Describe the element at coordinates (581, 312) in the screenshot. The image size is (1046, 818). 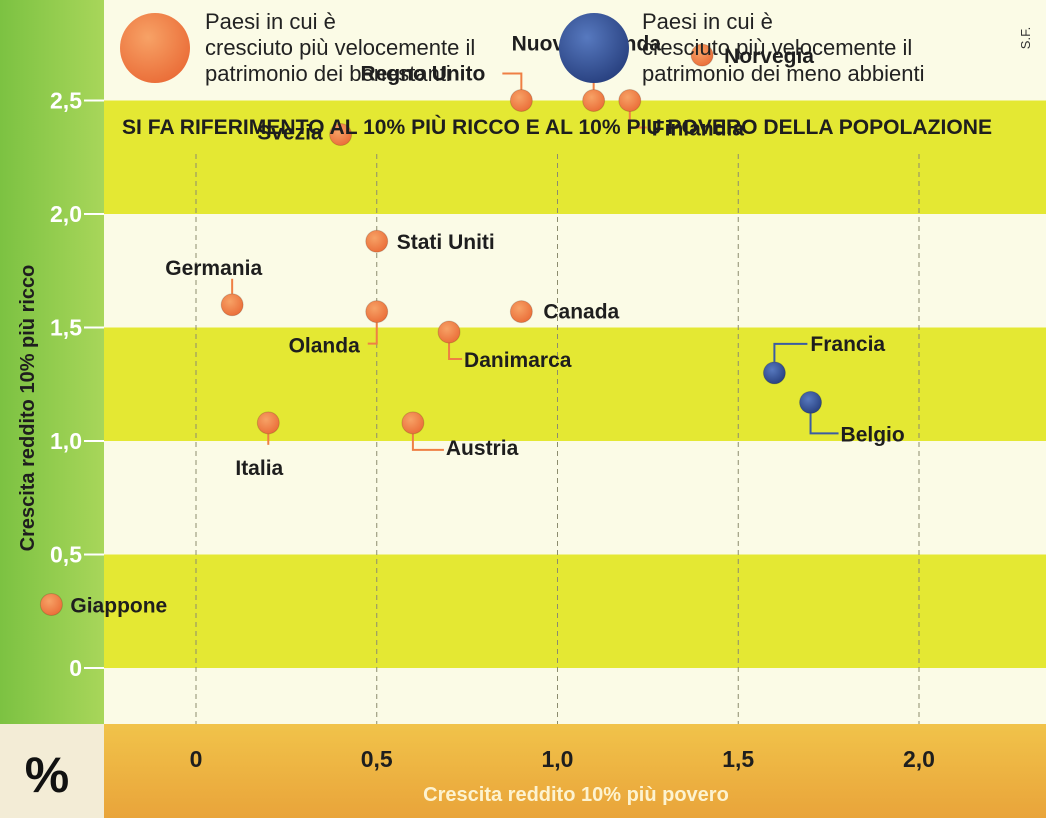
I see `label-canada: Canada` at that location.